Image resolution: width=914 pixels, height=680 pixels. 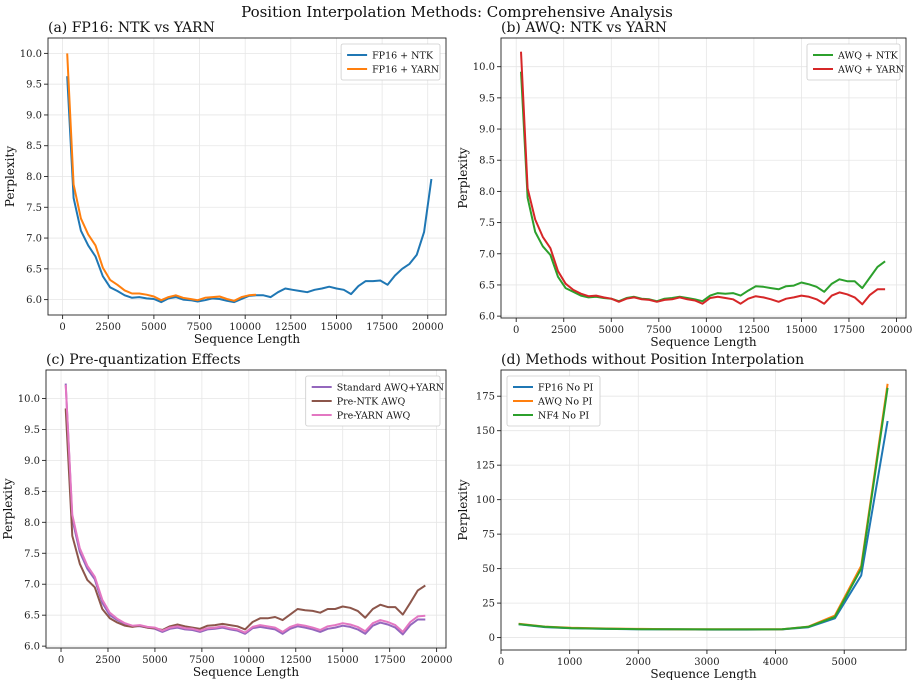 I want to click on legend: FP16 + NTK FP16 + YARN, so click(x=390, y=62).